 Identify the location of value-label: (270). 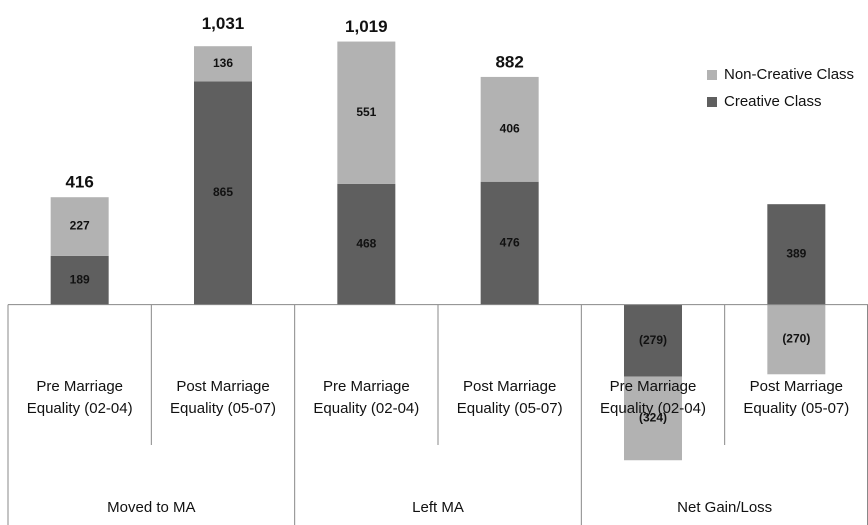
(796, 339).